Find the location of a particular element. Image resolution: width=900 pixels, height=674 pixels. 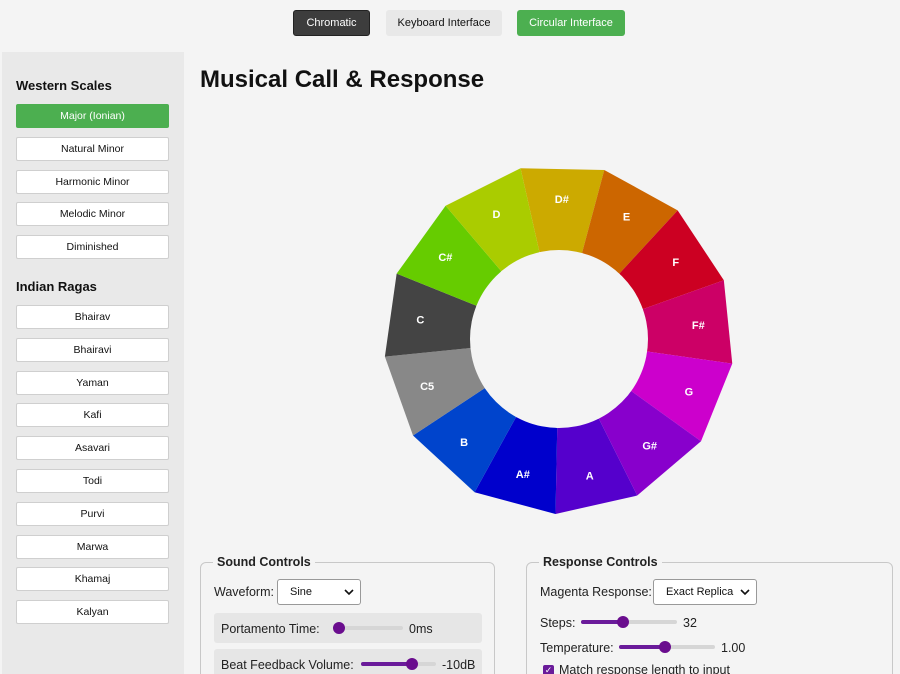

note-label: G is located at coordinates (689, 392).